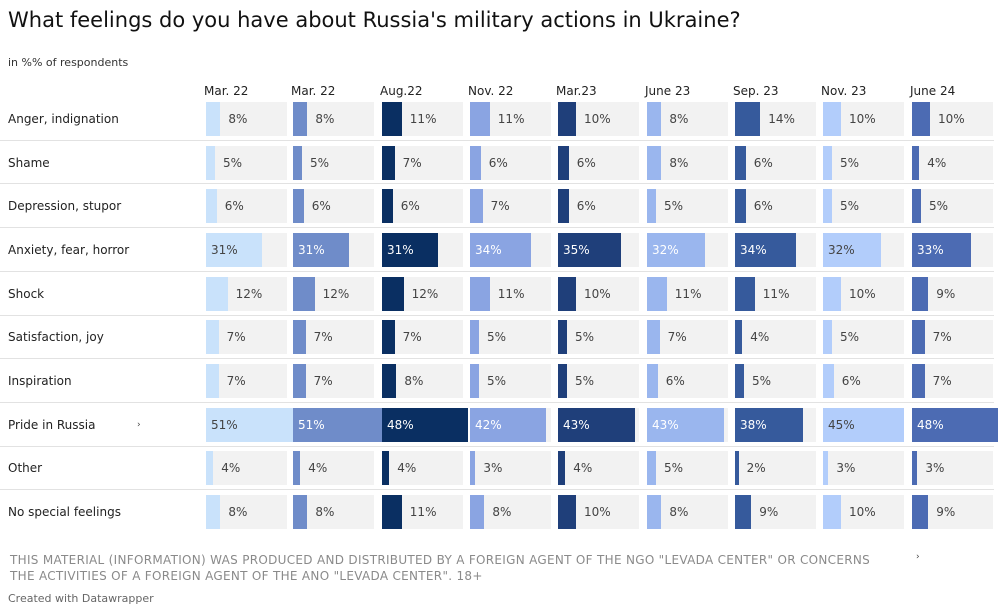 The width and height of the screenshot is (1002, 610). What do you see at coordinates (400, 424) in the screenshot?
I see `data-label: 48%` at bounding box center [400, 424].